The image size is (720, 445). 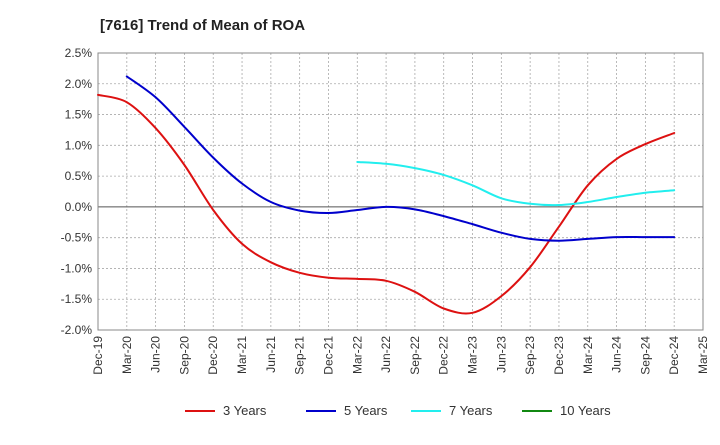 What do you see at coordinates (79, 84) in the screenshot?
I see `y-tick-label: 2.0%` at bounding box center [79, 84].